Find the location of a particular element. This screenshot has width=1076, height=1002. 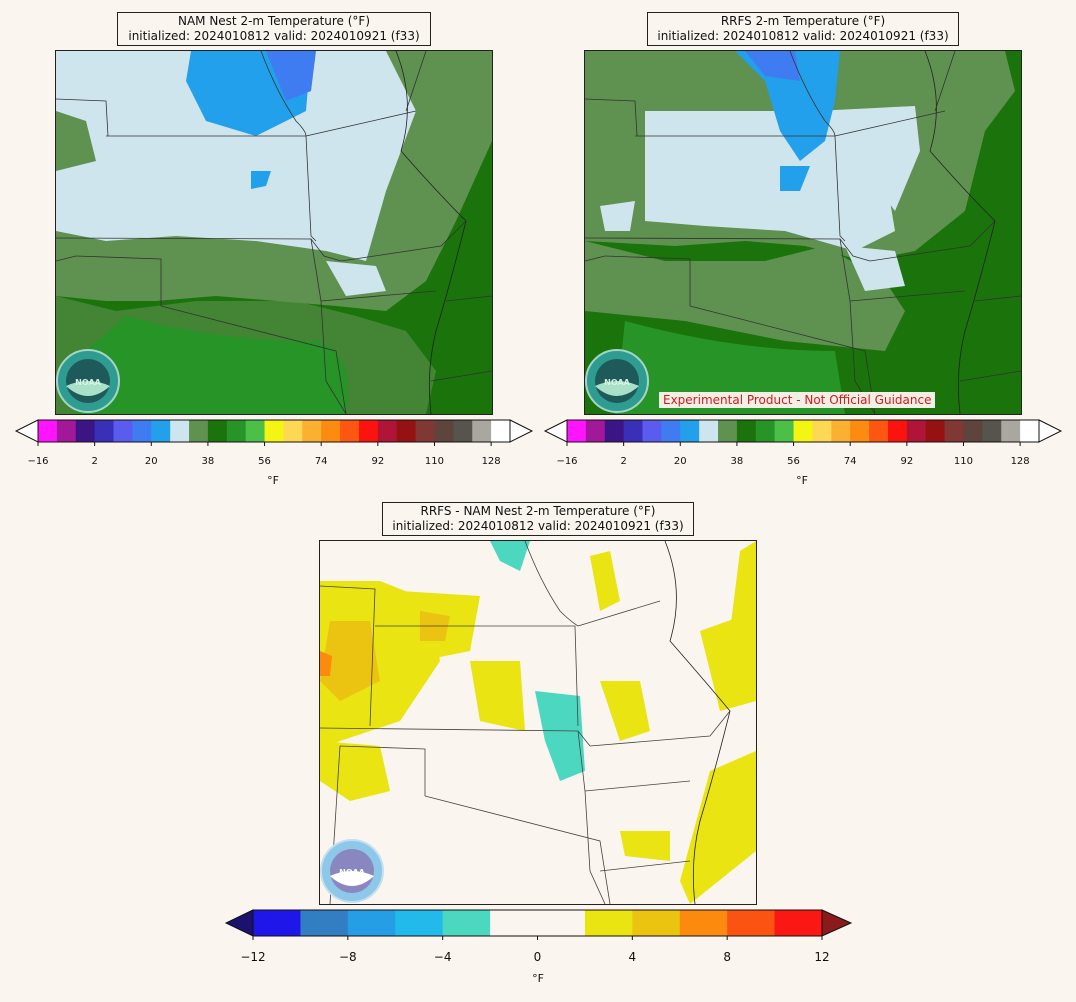

colorbar-tick-label: 4 is located at coordinates (632, 957).